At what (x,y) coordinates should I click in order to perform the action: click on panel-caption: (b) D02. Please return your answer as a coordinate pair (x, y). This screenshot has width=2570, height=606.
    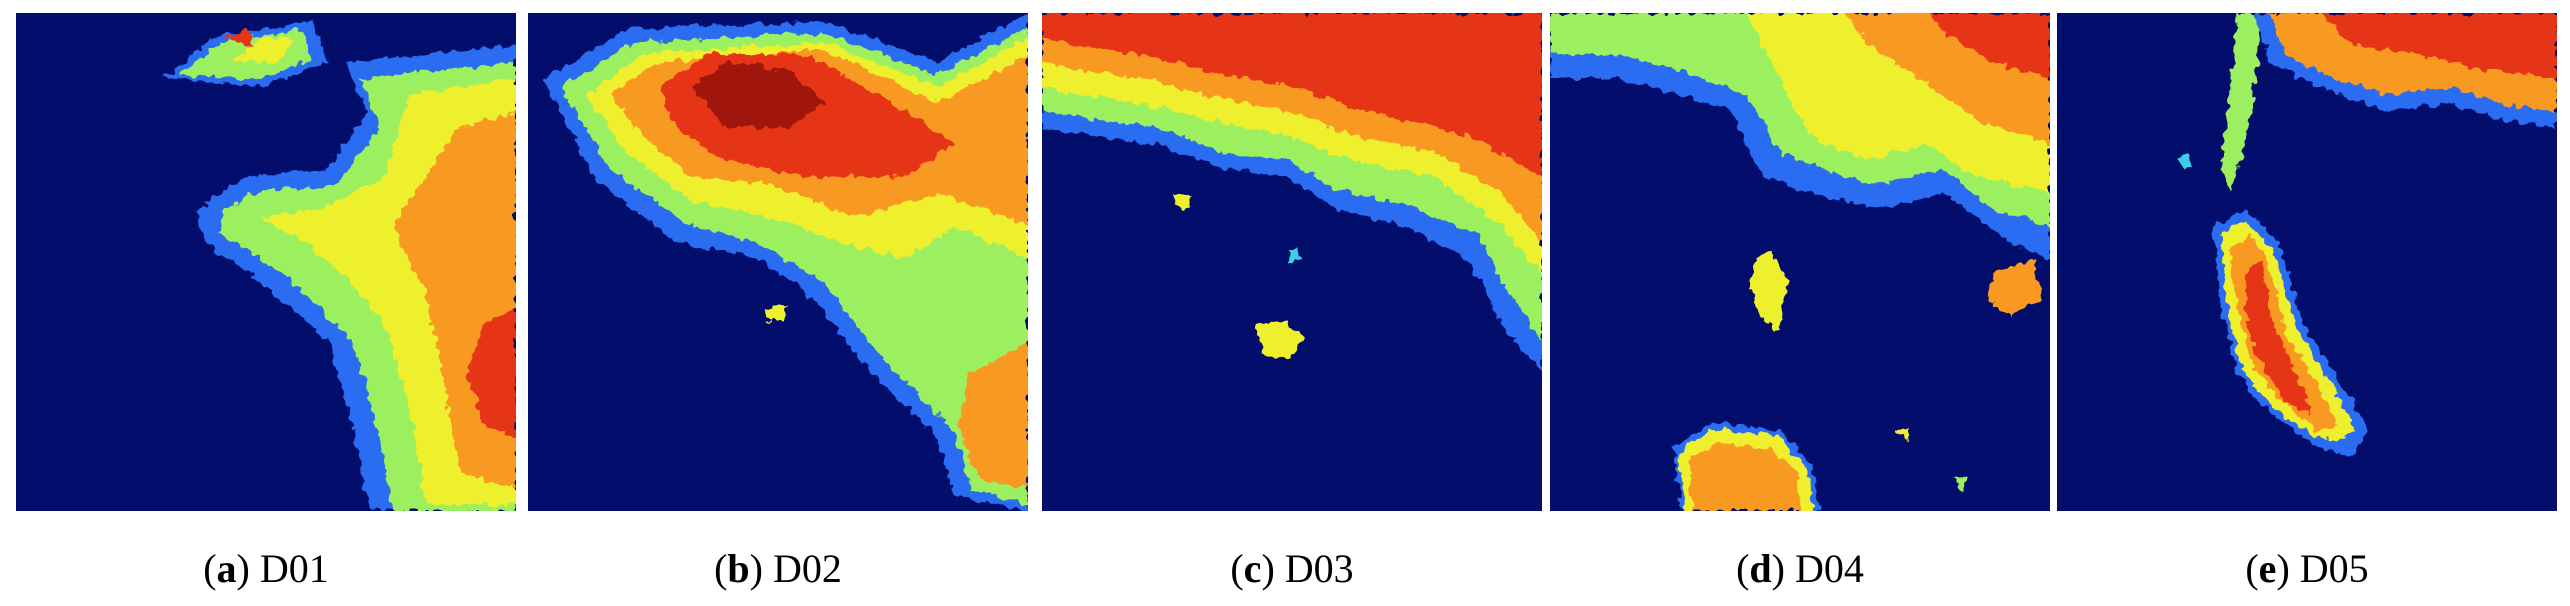
    Looking at the image, I should click on (778, 569).